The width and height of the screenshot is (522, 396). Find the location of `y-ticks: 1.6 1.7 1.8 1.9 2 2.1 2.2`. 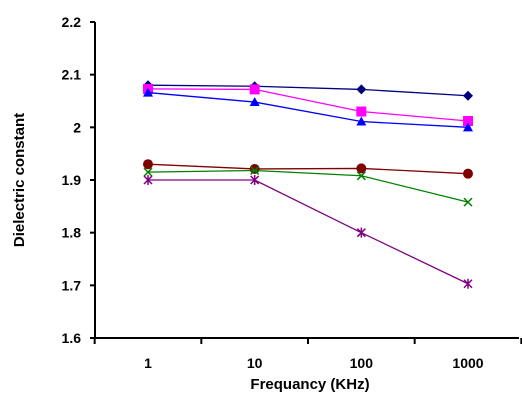

y-ticks: 1.6 1.7 1.8 1.9 2 2.1 2.2 is located at coordinates (78, 180).